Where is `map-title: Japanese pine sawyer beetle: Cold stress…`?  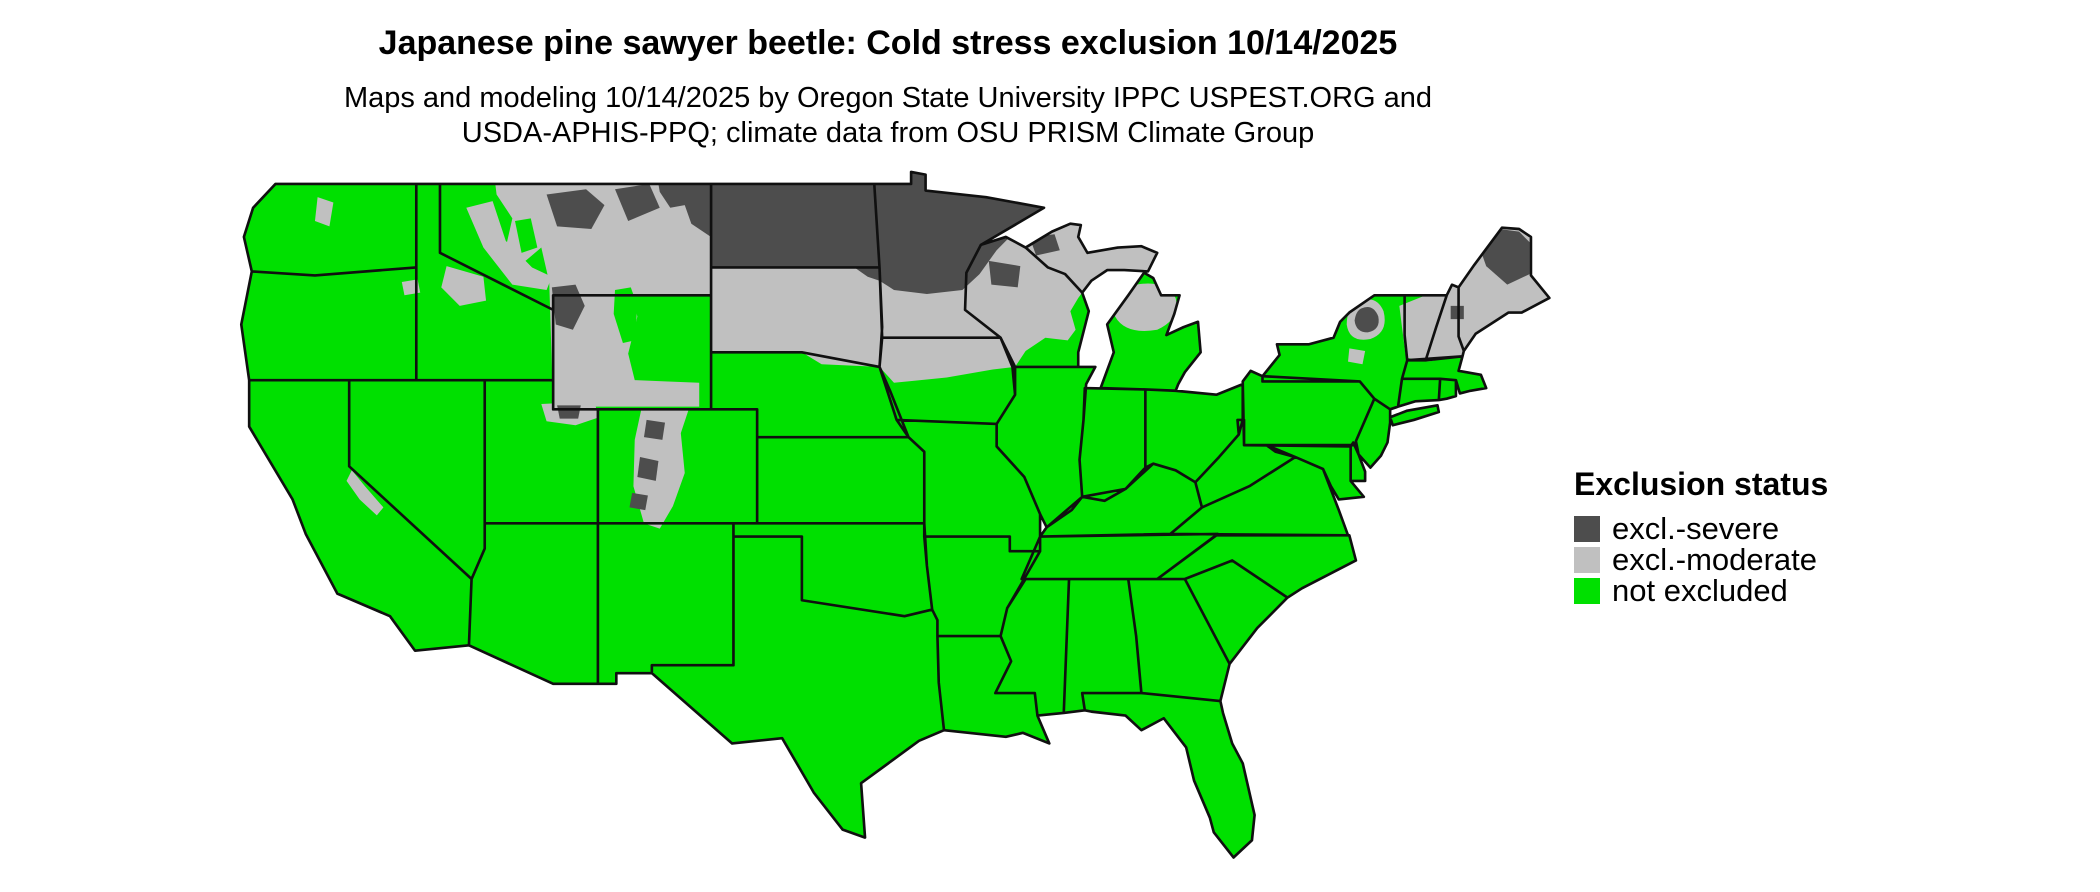 map-title: Japanese pine sawyer beetle: Cold stress… is located at coordinates (888, 43).